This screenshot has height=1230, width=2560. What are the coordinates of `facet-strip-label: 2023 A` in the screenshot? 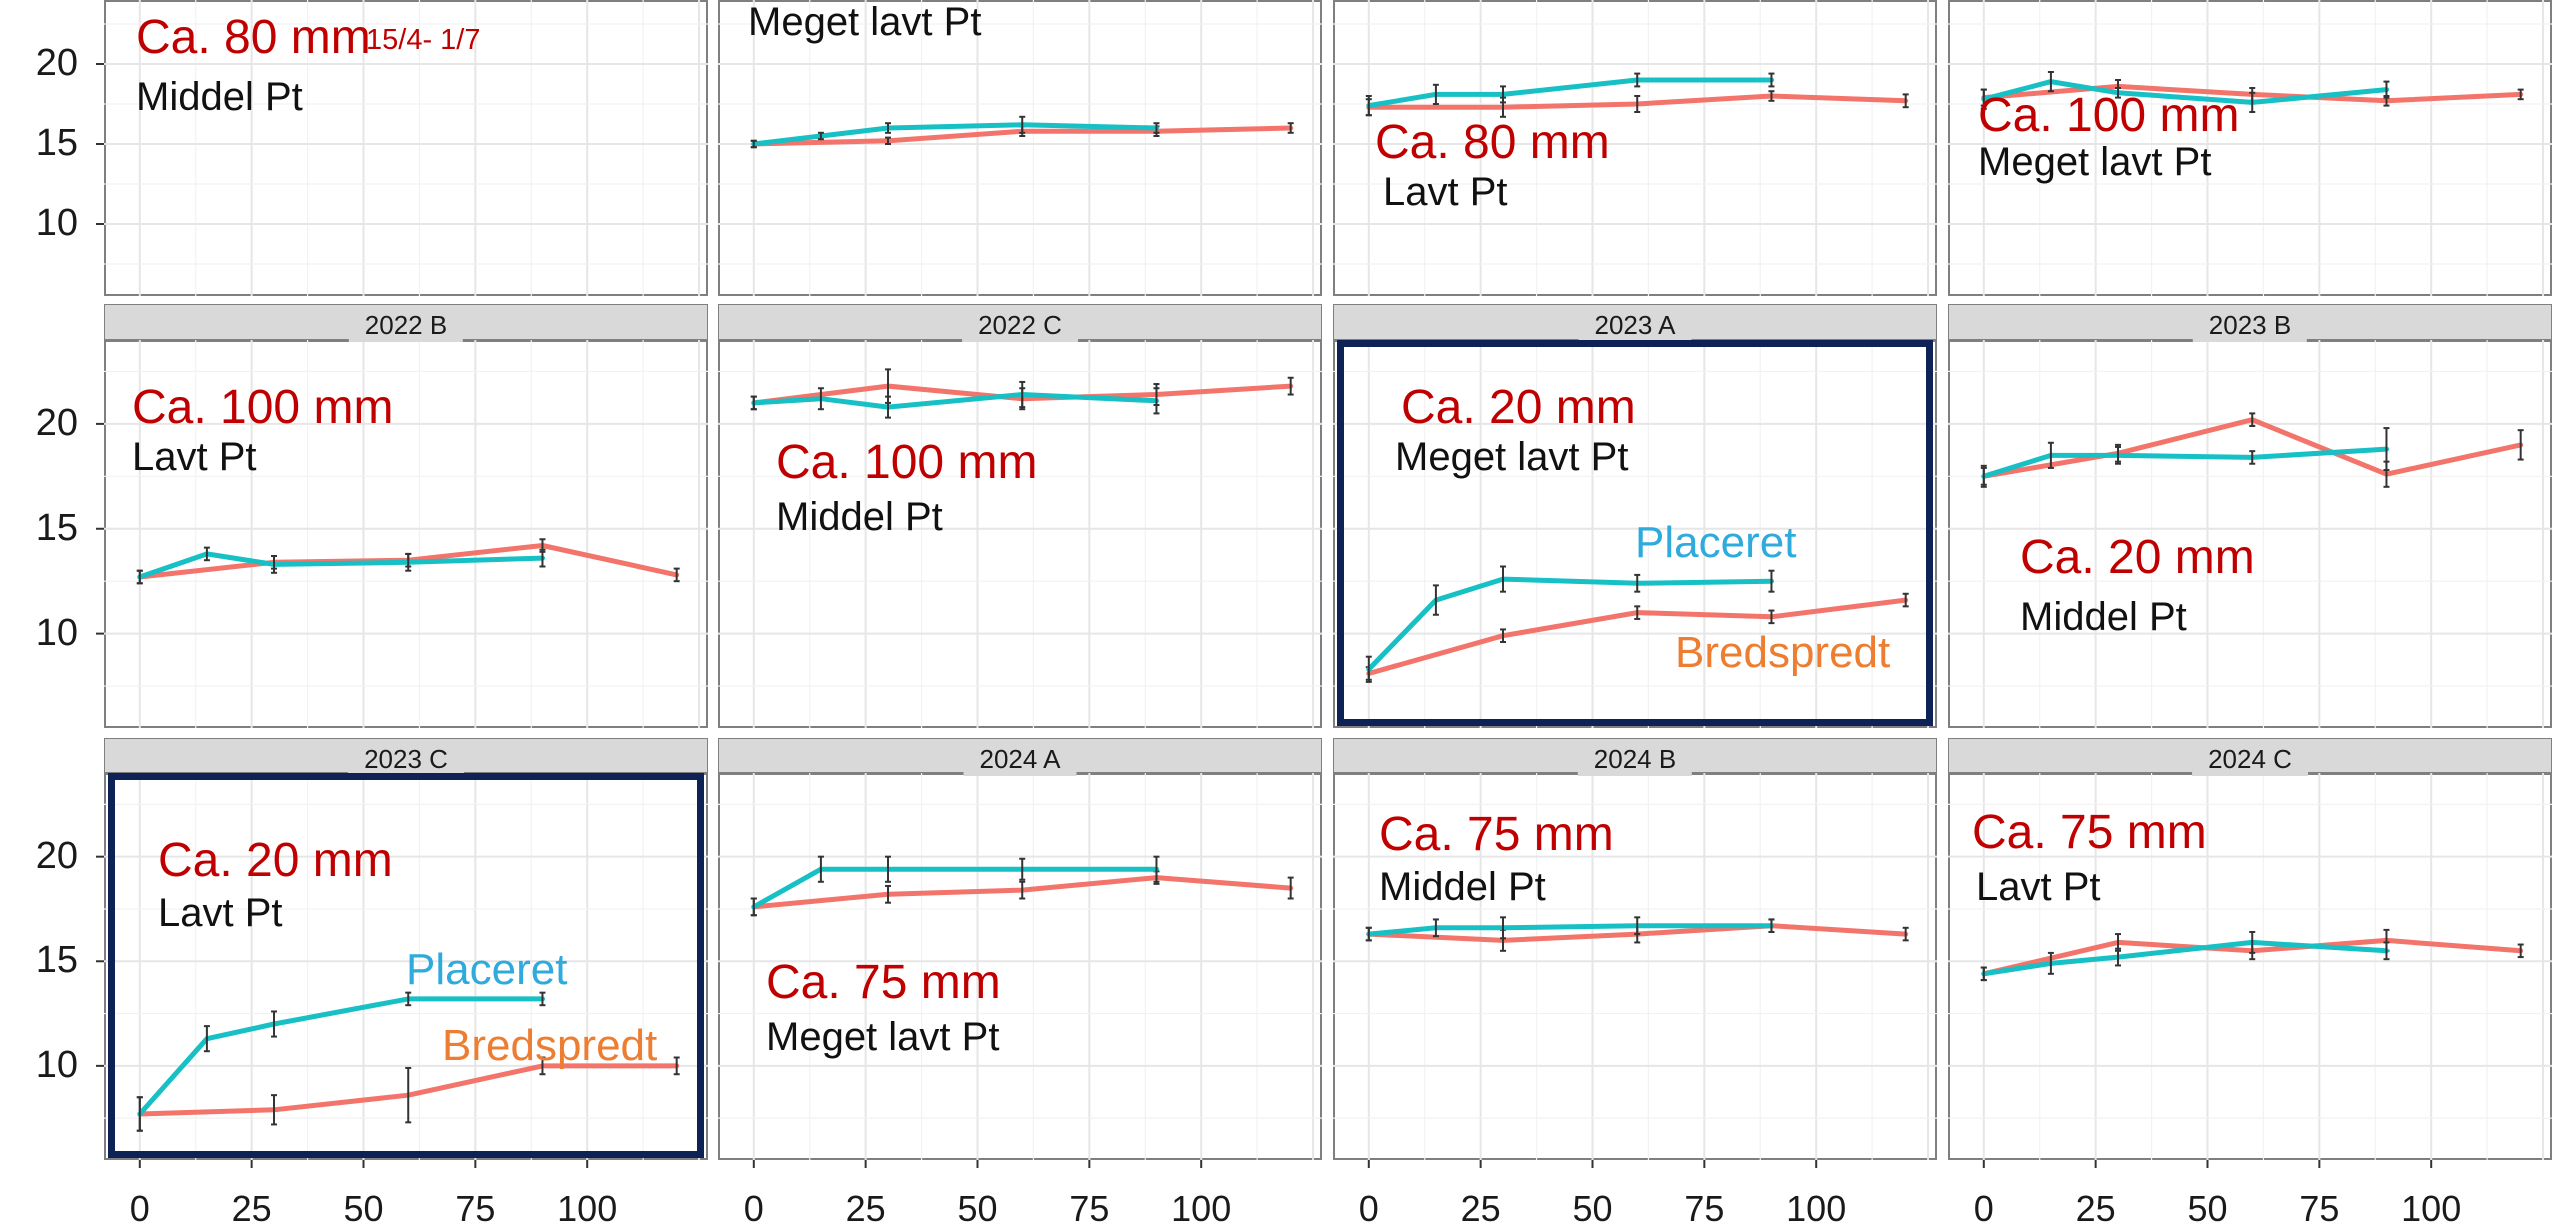 It's located at (1635, 325).